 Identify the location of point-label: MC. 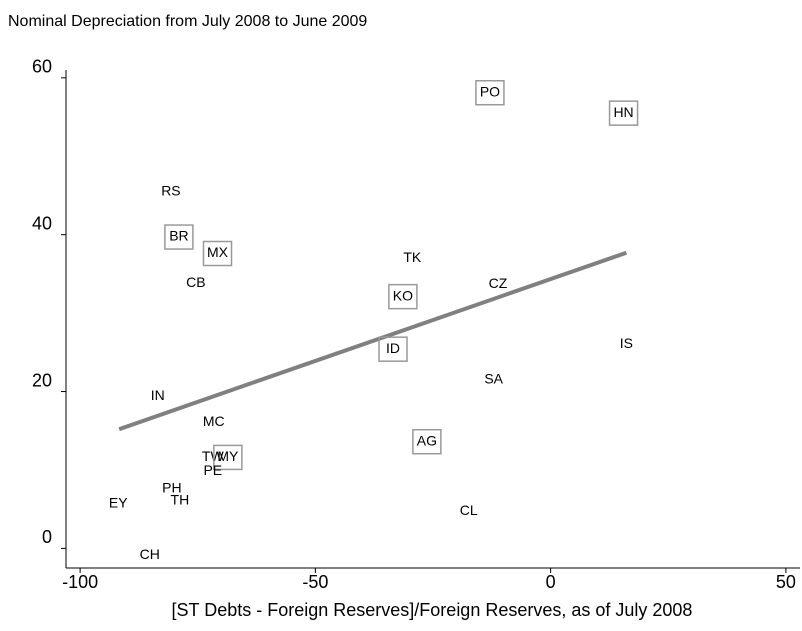
(214, 421).